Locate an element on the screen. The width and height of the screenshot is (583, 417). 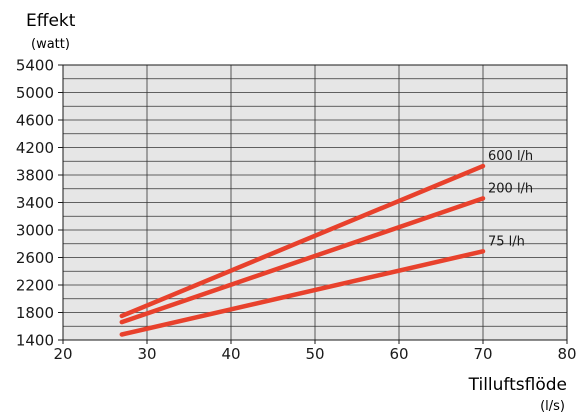
x-axis-ticks: 20 30 40 50 60 70 80 is located at coordinates (315, 351).